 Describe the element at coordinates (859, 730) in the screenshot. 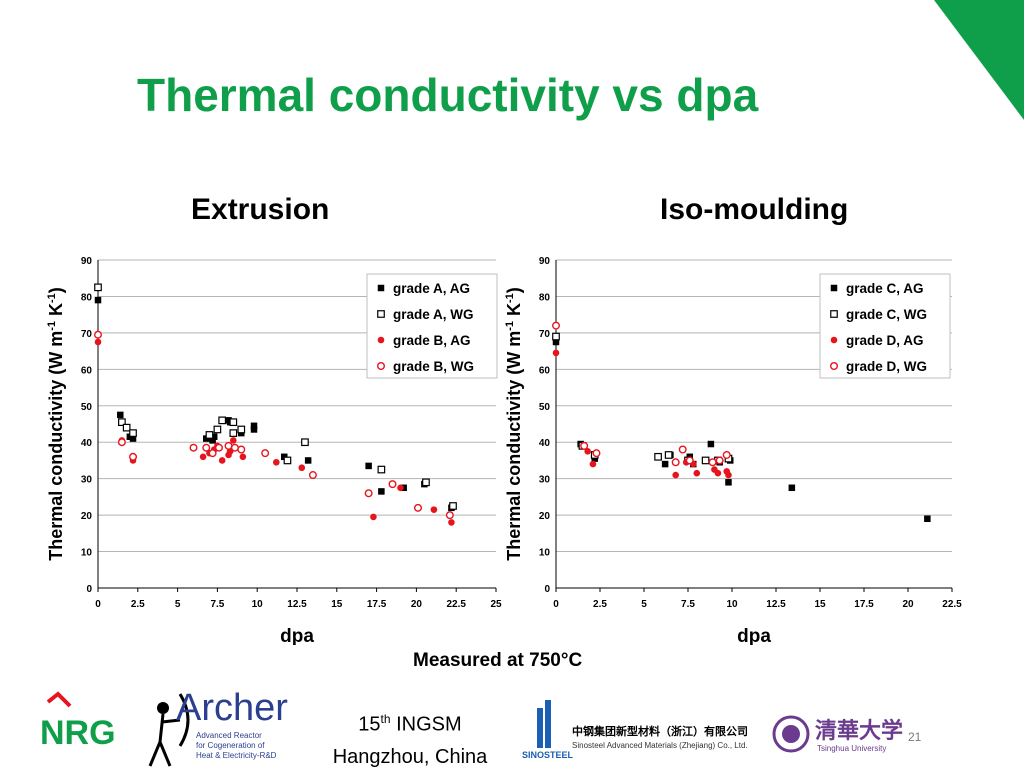

I see `tsinghua-chinese-name: 清華大学` at that location.